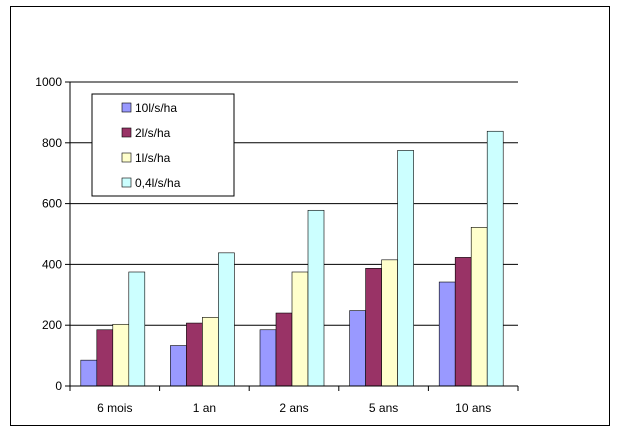 This screenshot has width=624, height=432. Describe the element at coordinates (158, 183) in the screenshot. I see `legend-label-4: 0,4l/s/ha` at that location.